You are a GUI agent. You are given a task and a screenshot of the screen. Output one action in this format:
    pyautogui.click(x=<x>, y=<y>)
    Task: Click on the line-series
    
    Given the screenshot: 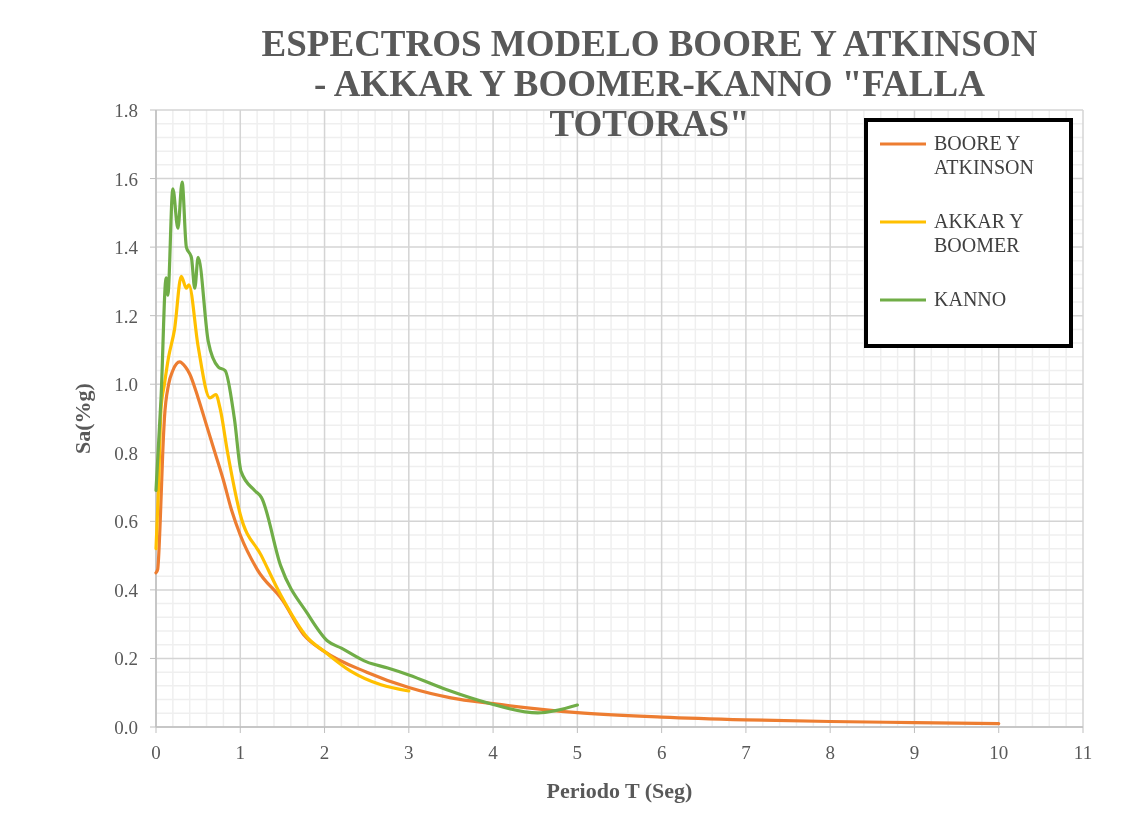 What is the action you would take?
    pyautogui.click(x=282, y=483)
    